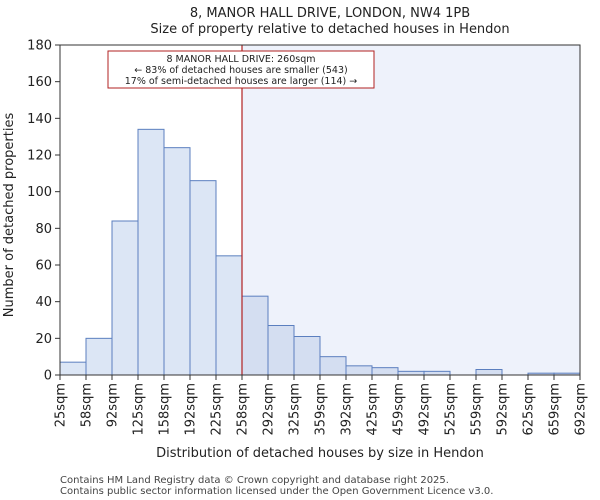 Image resolution: width=600 pixels, height=500 pixels. Describe the element at coordinates (43, 266) in the screenshot. I see `y-tick-60: 60` at that location.